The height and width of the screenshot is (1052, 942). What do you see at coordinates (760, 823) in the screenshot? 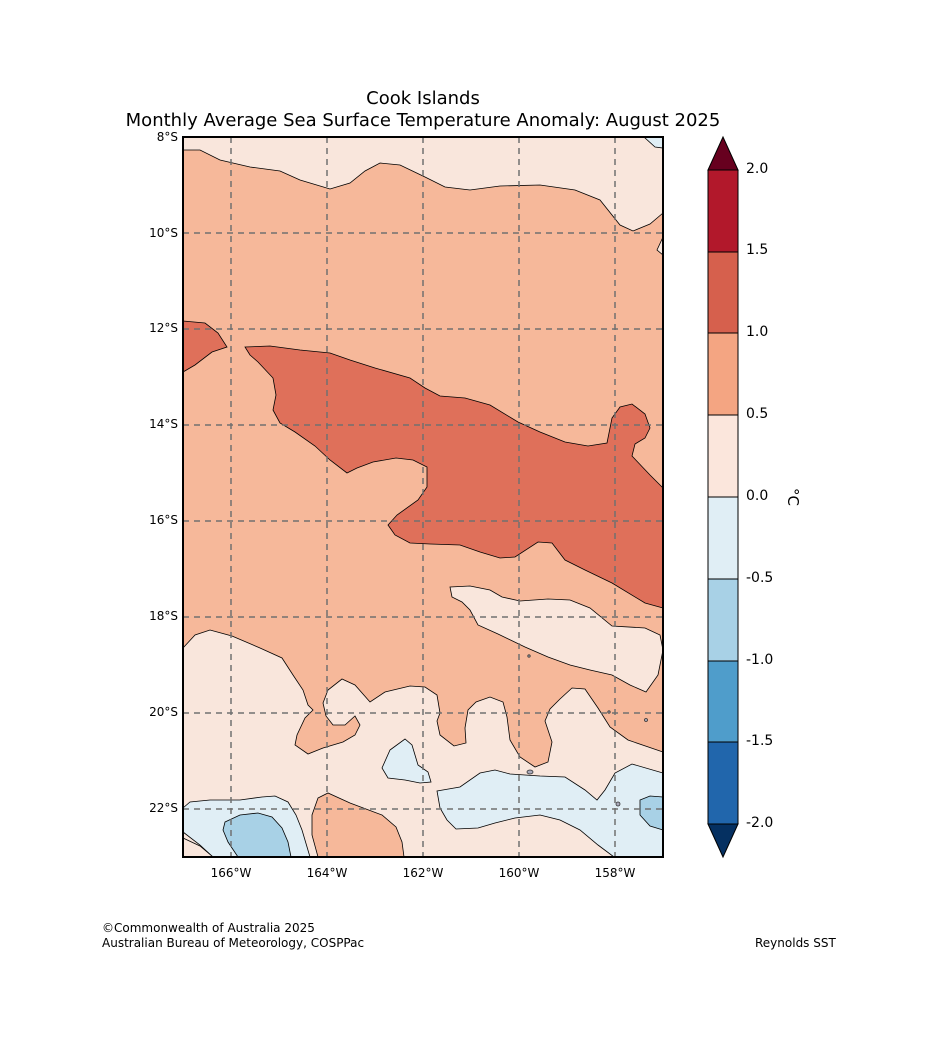
I see `colorbar-tick-label: -2.0` at bounding box center [760, 823].